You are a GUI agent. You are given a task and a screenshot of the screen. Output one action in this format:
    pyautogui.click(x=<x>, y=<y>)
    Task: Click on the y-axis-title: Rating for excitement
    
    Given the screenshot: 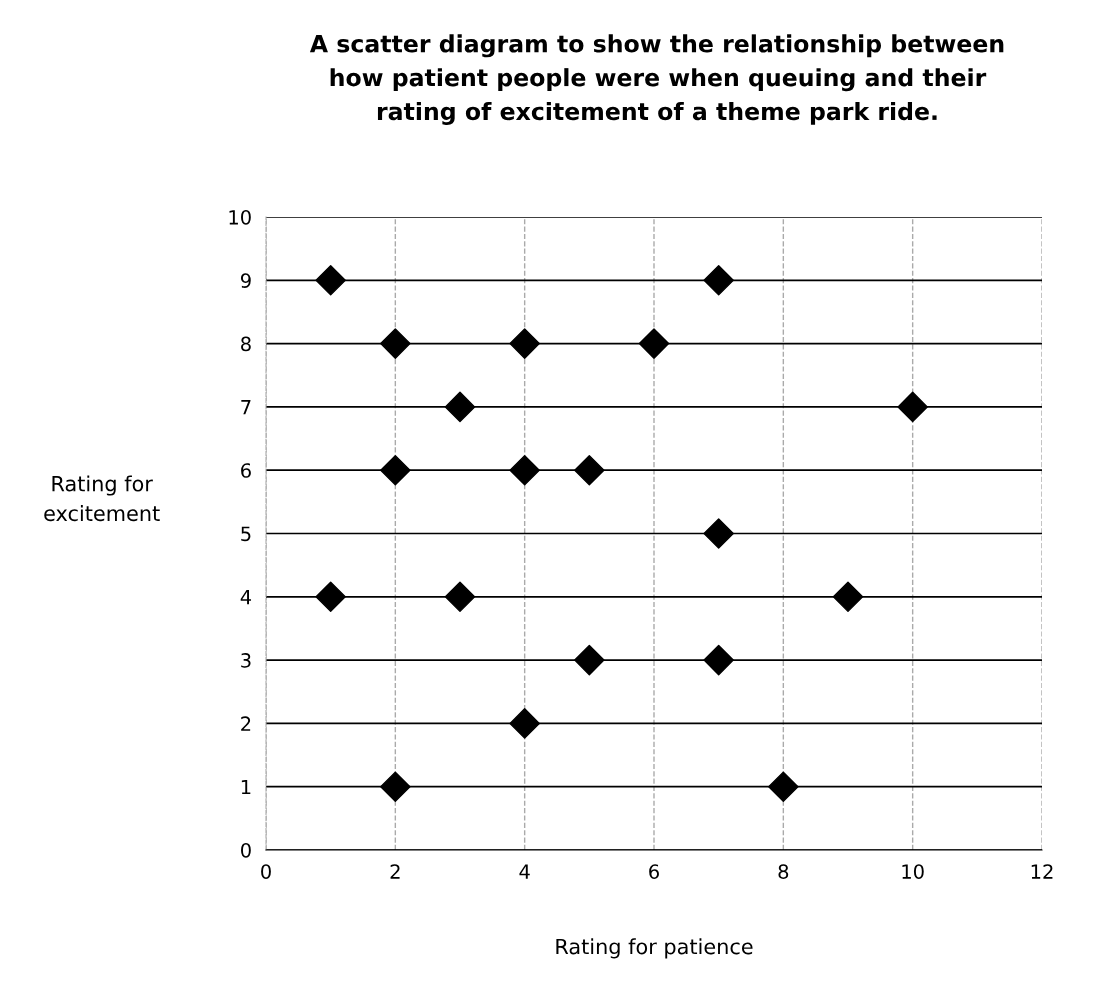 What is the action you would take?
    pyautogui.click(x=102, y=498)
    